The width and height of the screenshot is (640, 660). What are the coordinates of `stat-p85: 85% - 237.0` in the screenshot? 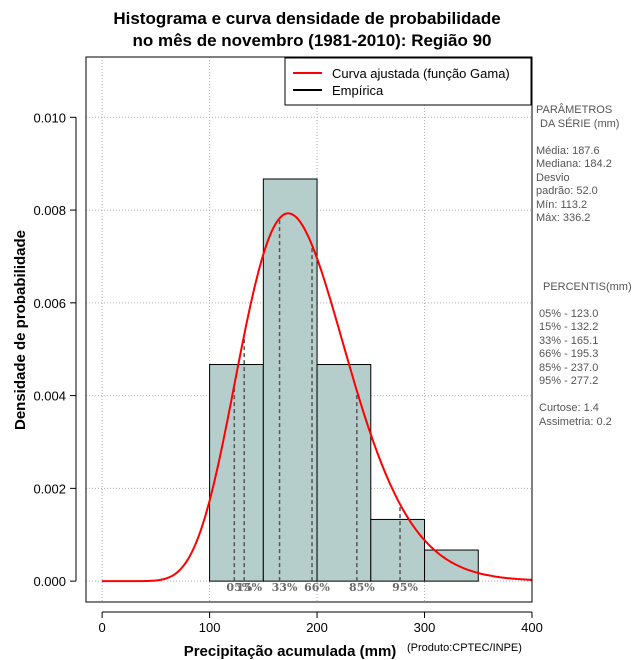 It's located at (569, 367).